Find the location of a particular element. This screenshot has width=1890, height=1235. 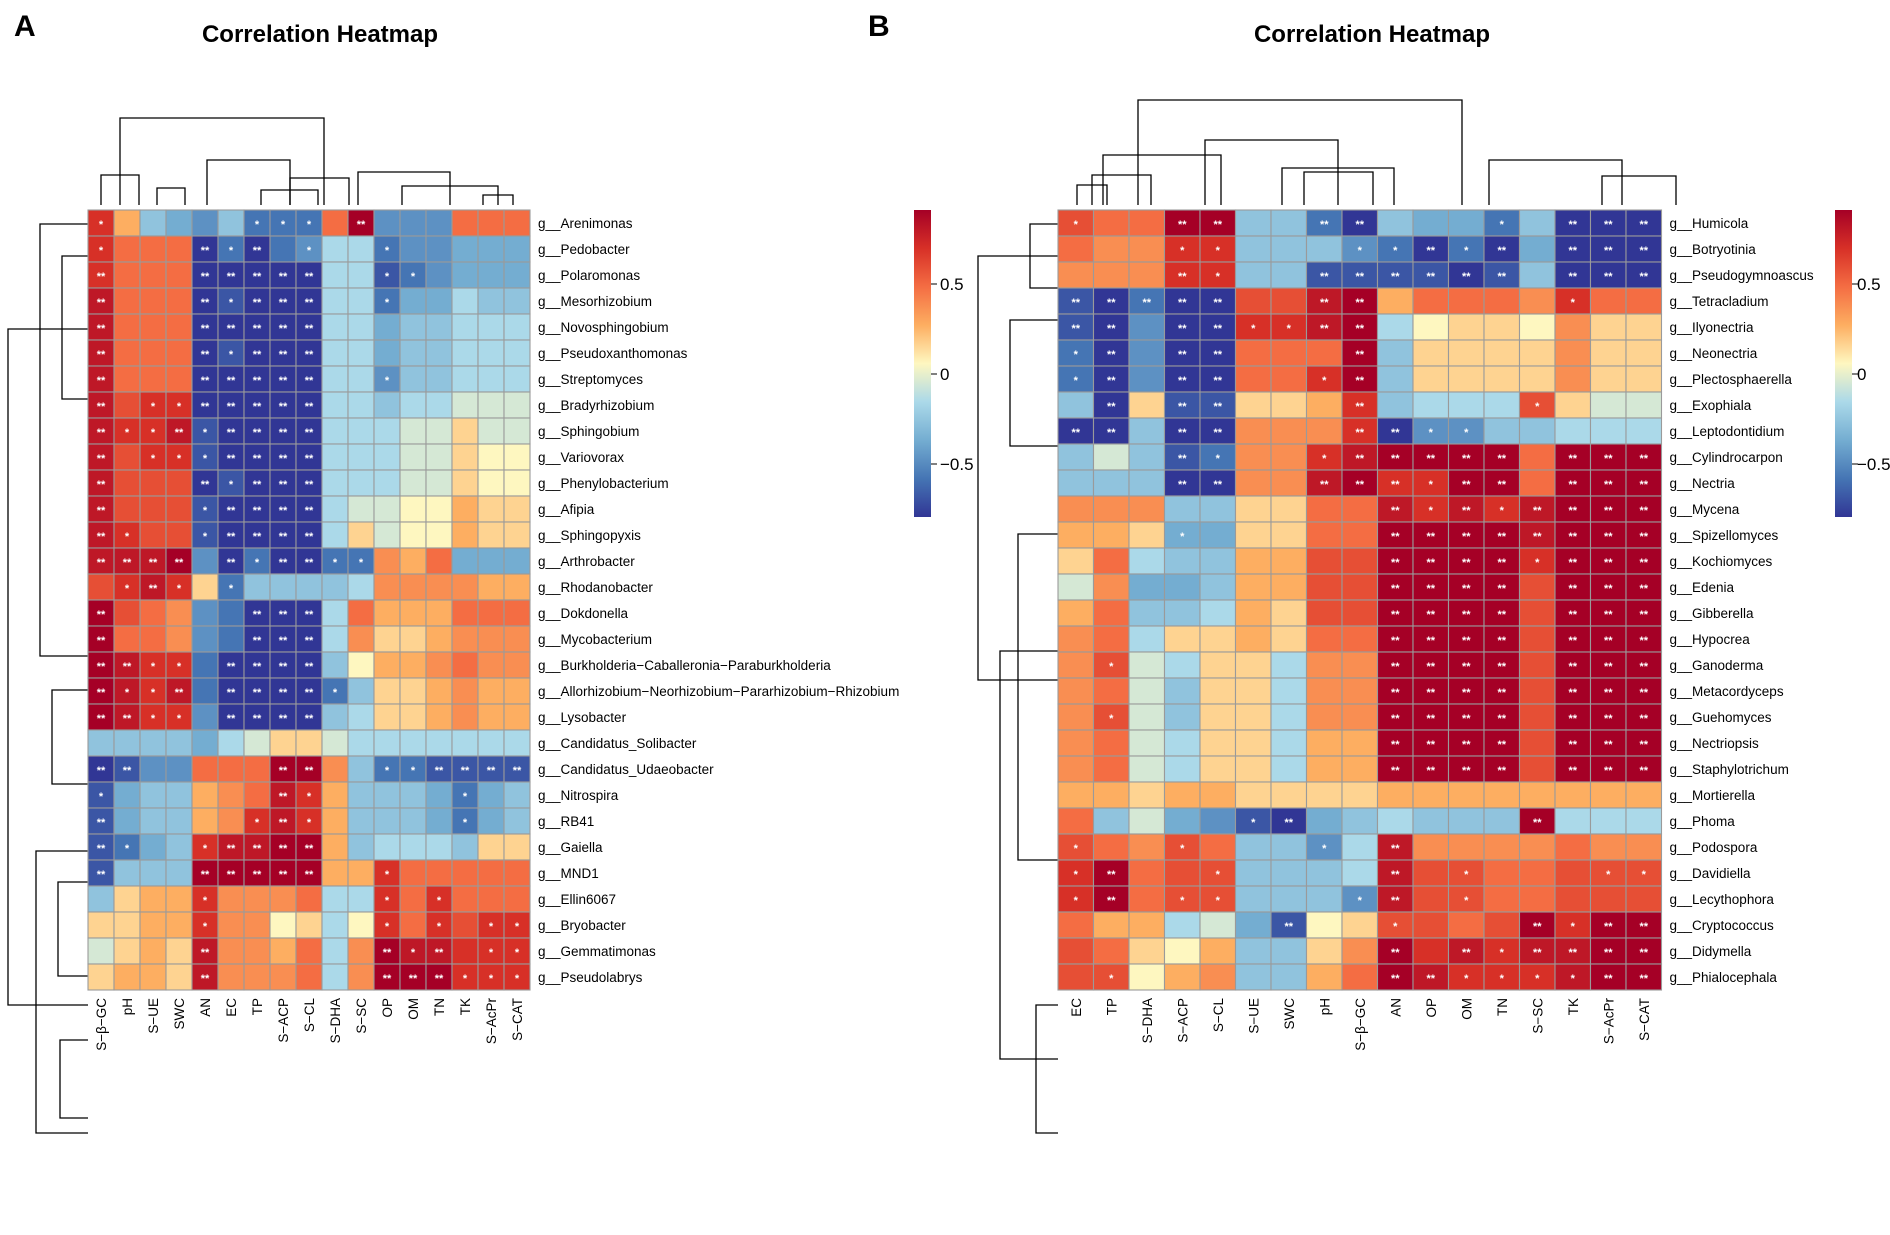

column-label: SWC is located at coordinates (1289, 1014).